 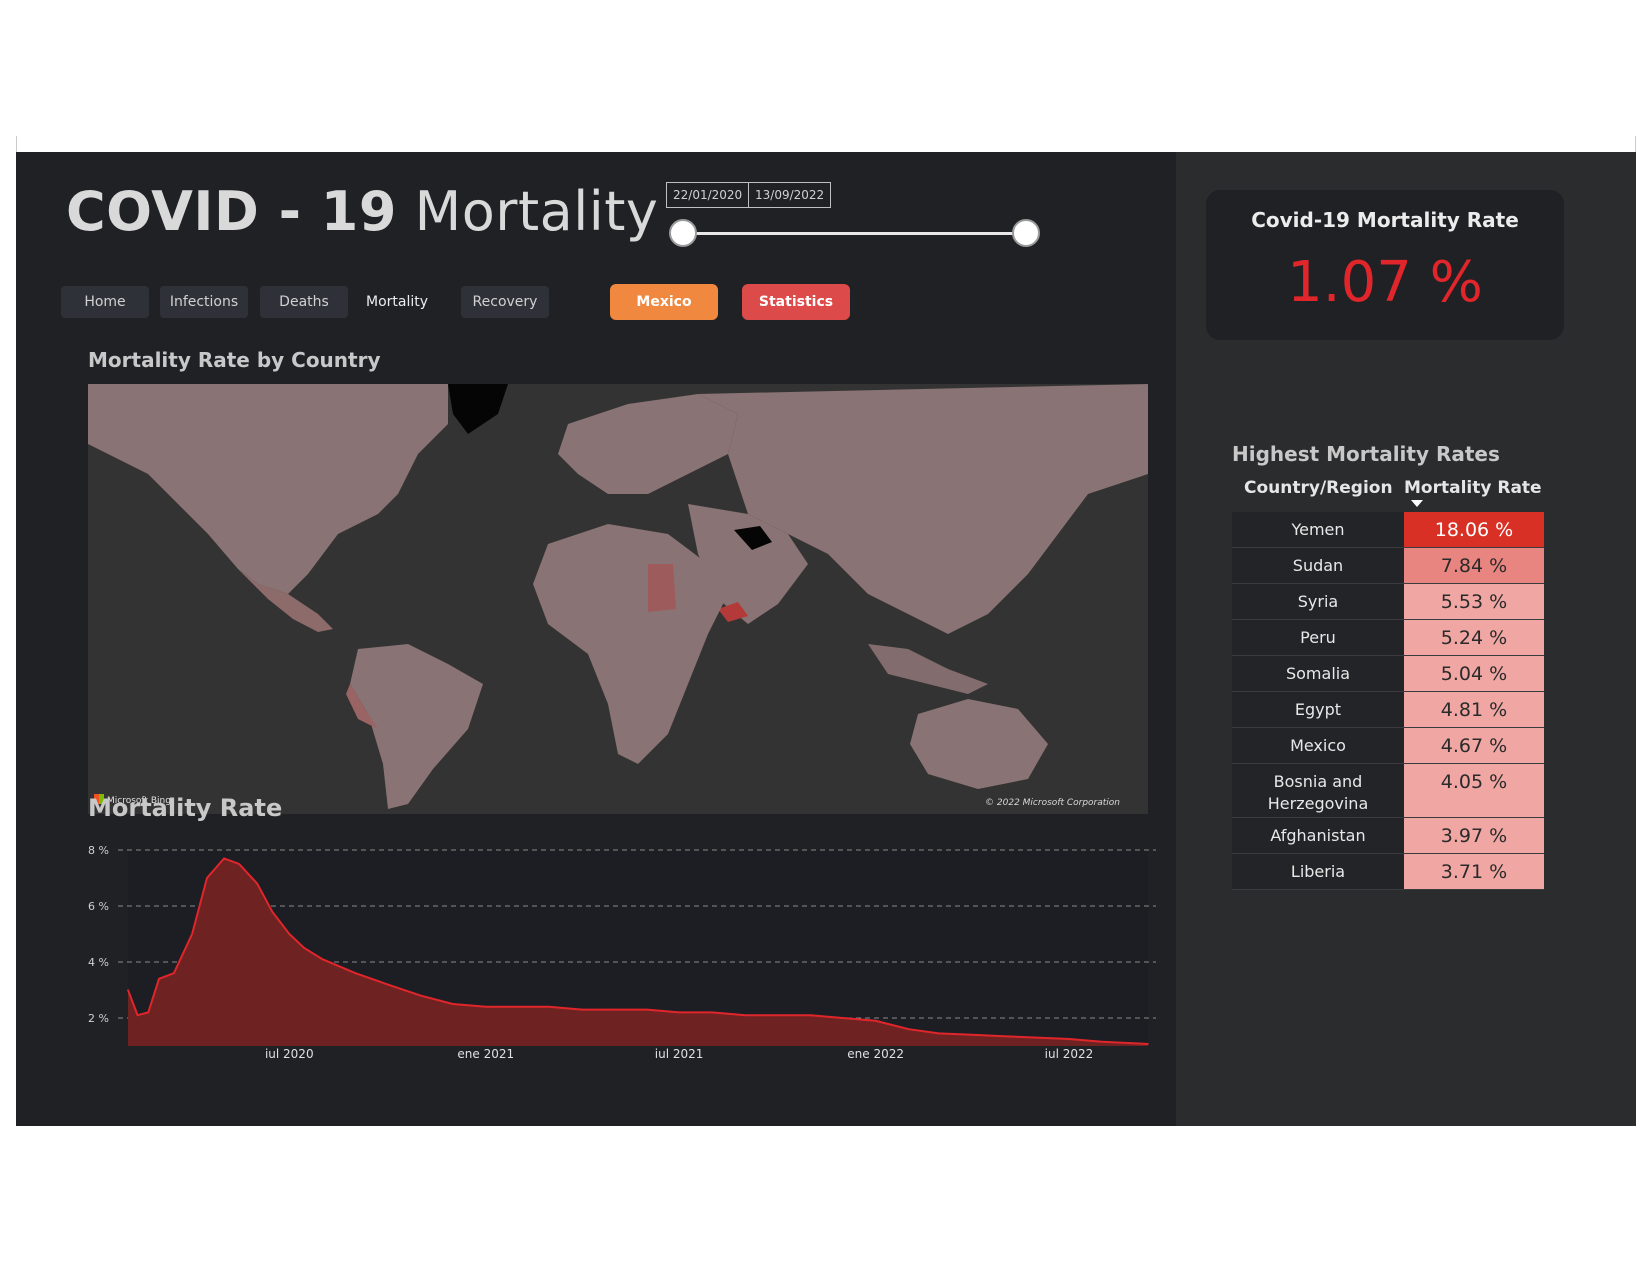 What do you see at coordinates (1474, 745) in the screenshot?
I see `table-cell-rate: 4.67 %` at bounding box center [1474, 745].